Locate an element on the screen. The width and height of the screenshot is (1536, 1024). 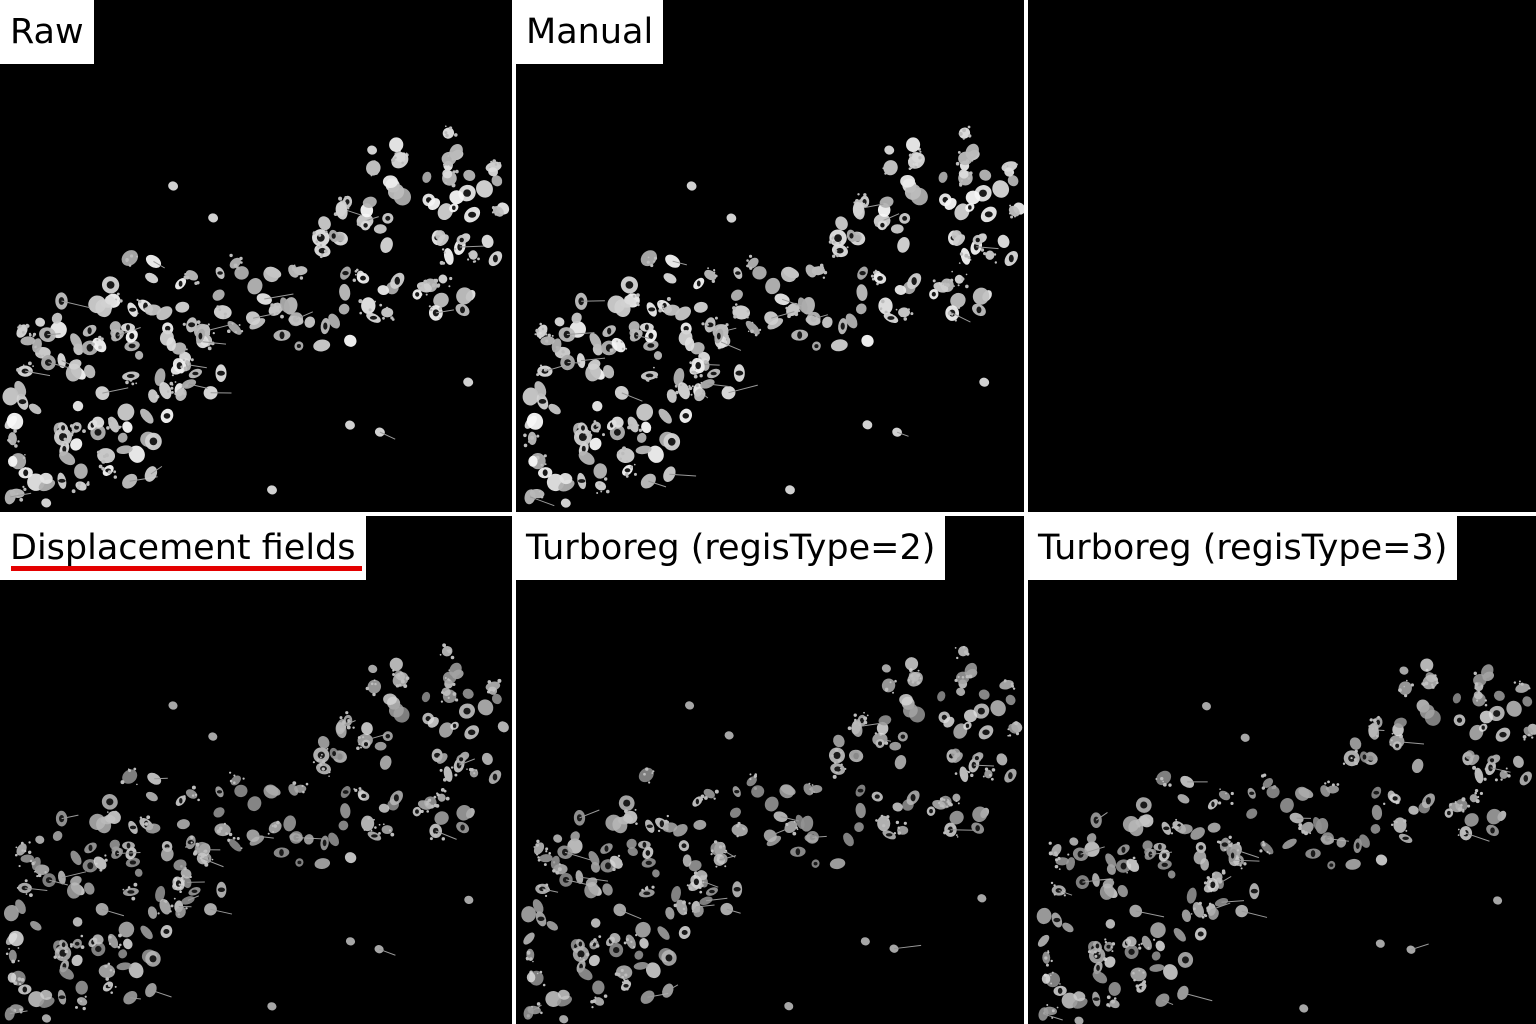
panel-label-raw: Raw is located at coordinates (47, 32).